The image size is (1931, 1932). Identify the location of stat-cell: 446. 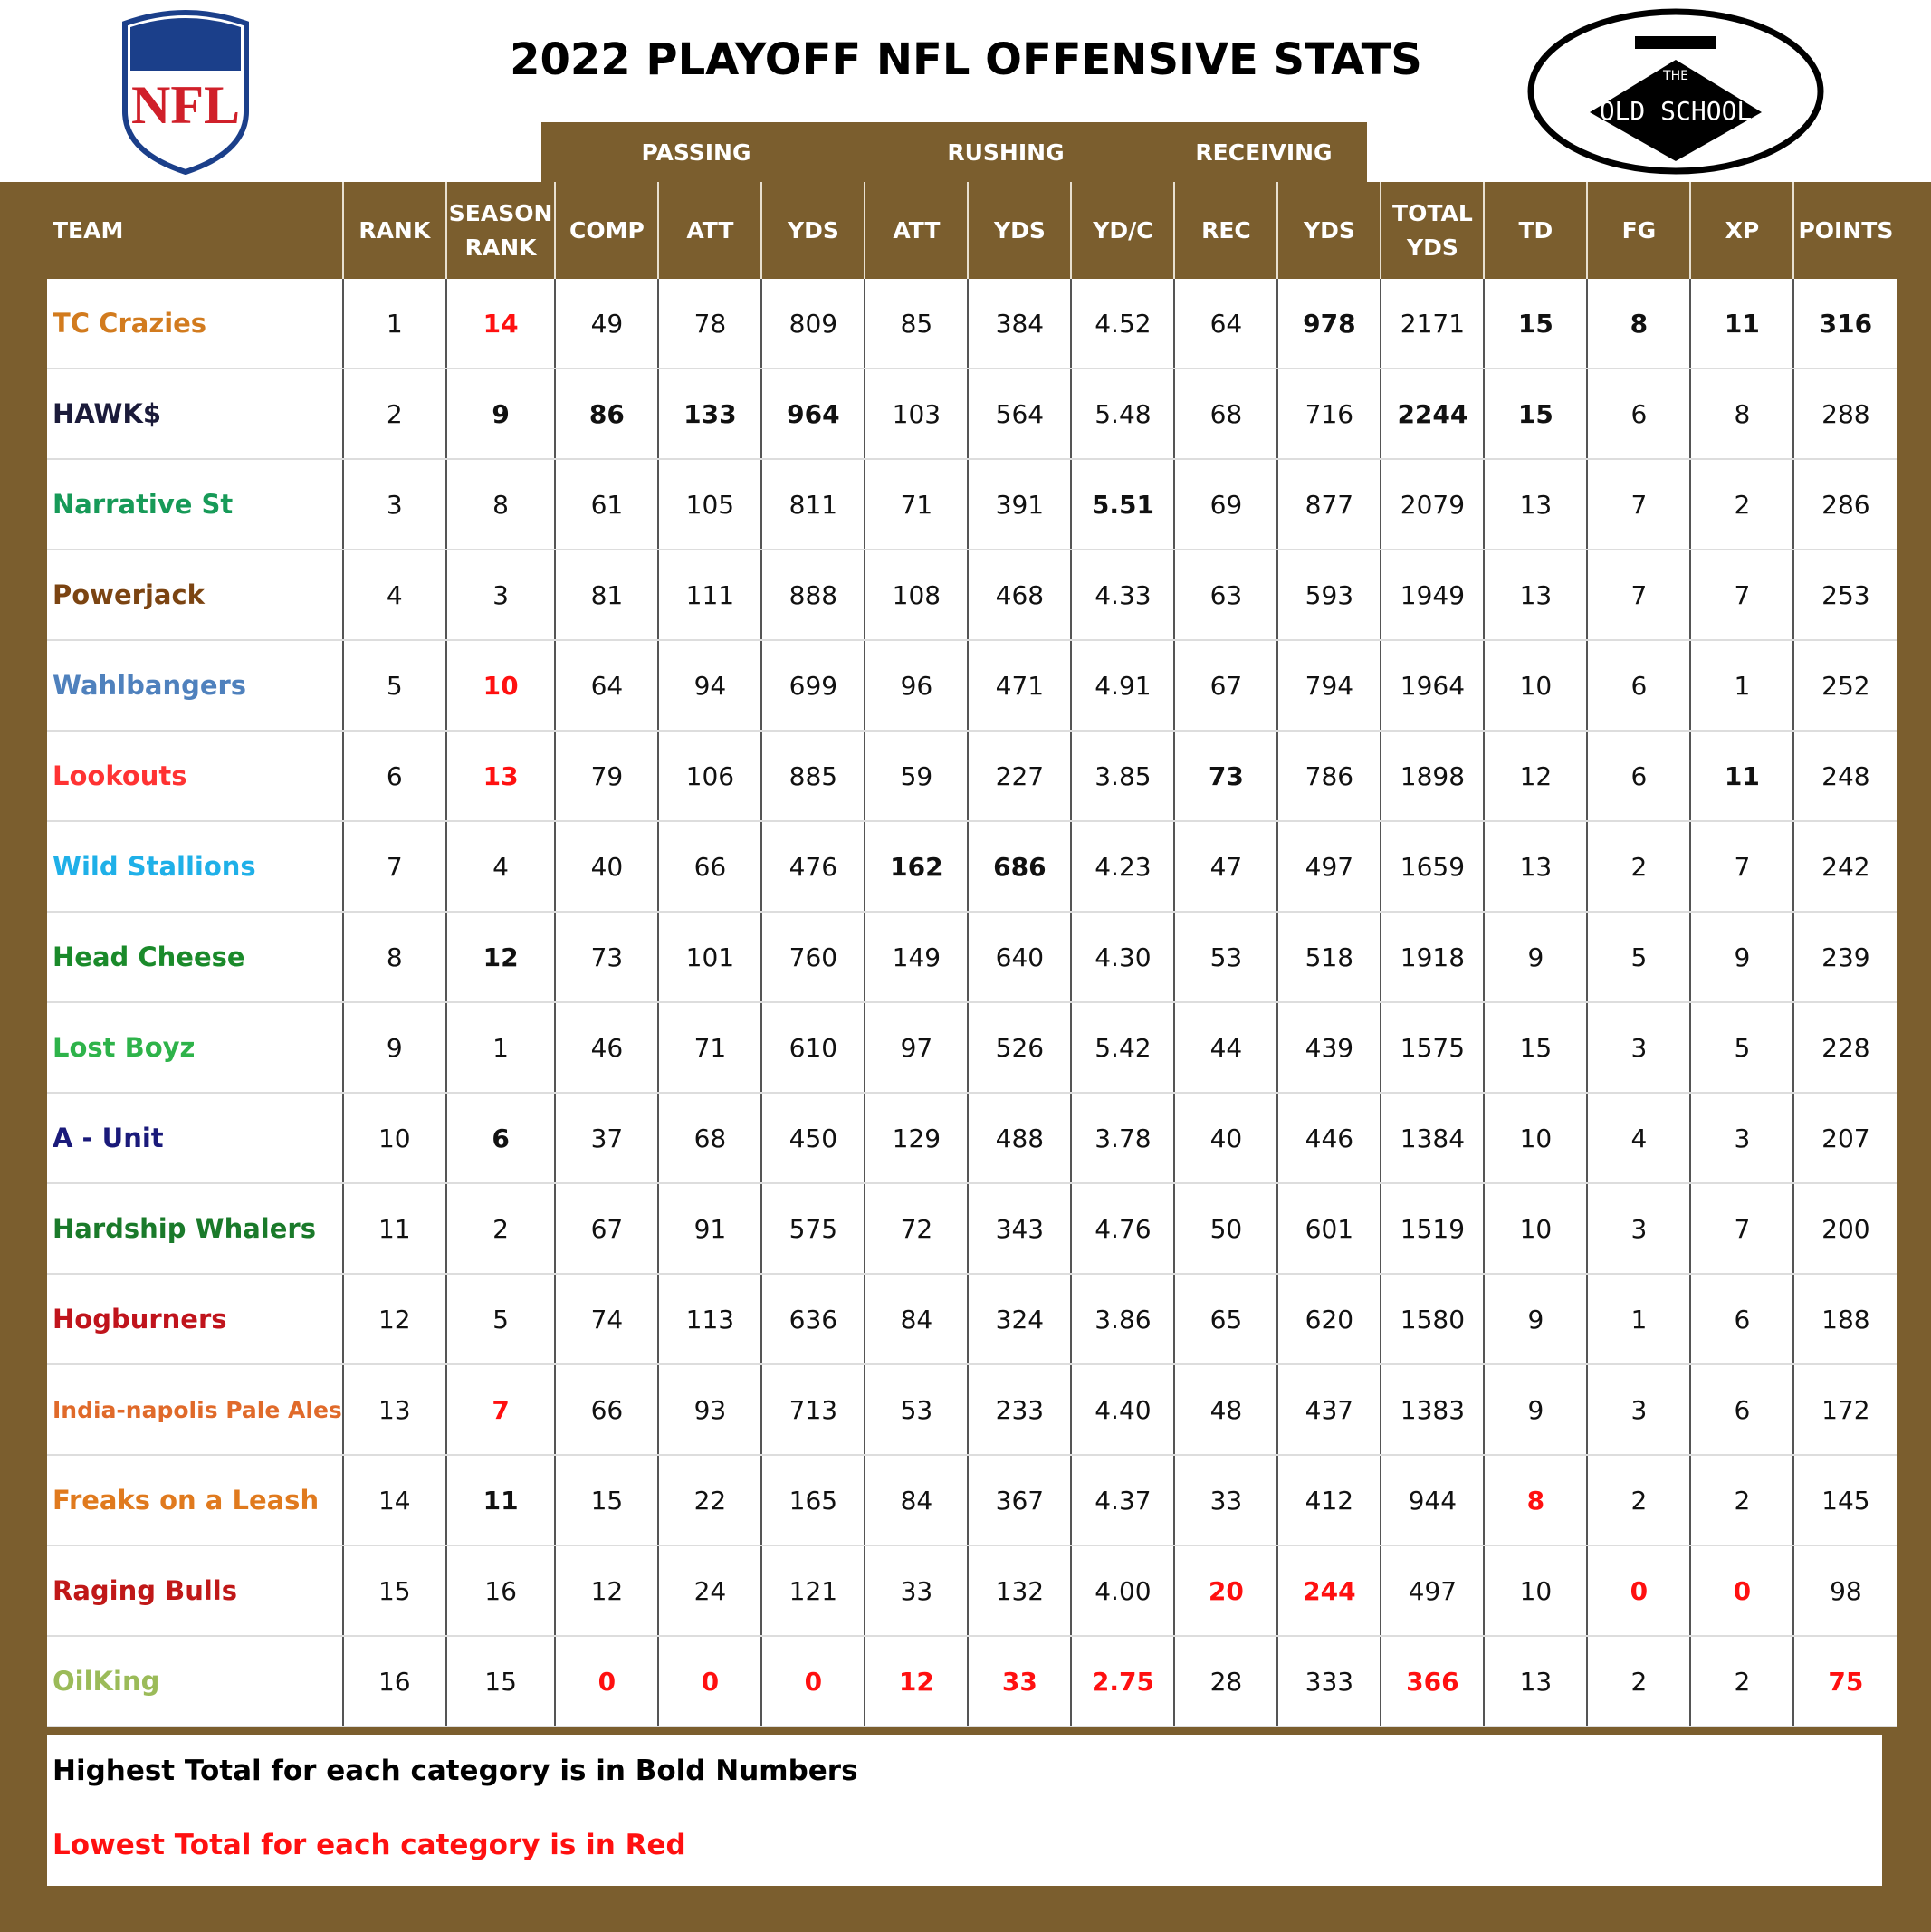
(1328, 1138).